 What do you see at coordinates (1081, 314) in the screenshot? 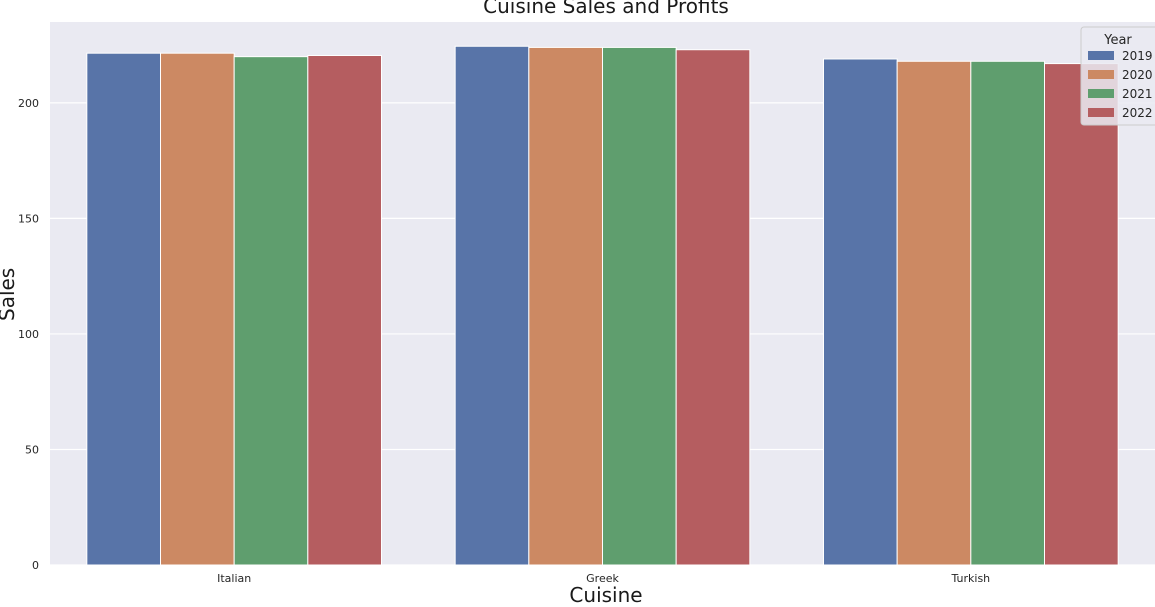
I see `bar-turkish-2022` at bounding box center [1081, 314].